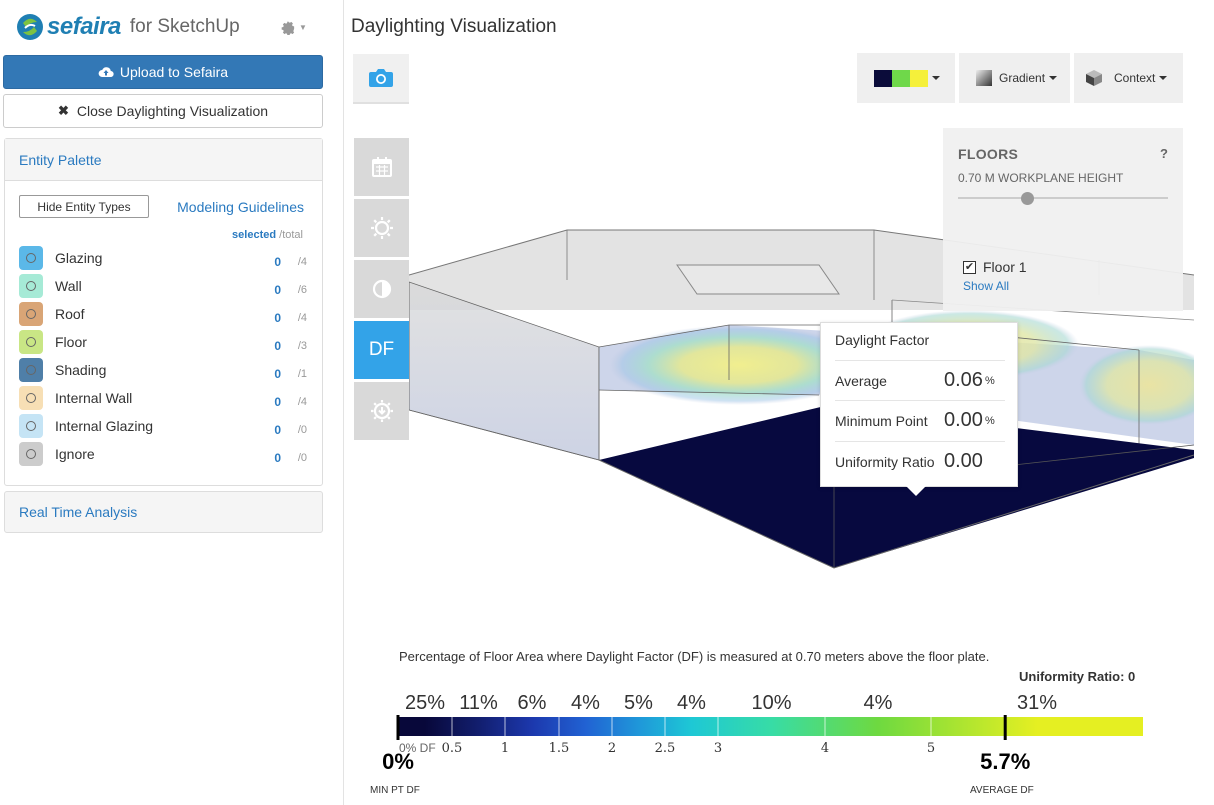 The image size is (1214, 805). I want to click on entity-label: Wall, so click(68, 286).